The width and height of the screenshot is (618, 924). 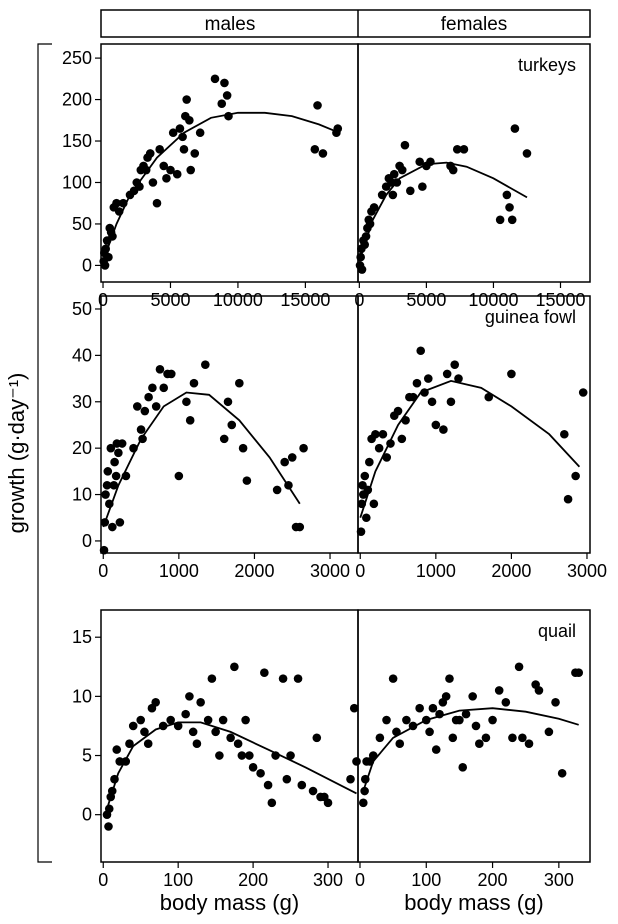 I want to click on y-tick-label: 50, so click(x=82, y=309).